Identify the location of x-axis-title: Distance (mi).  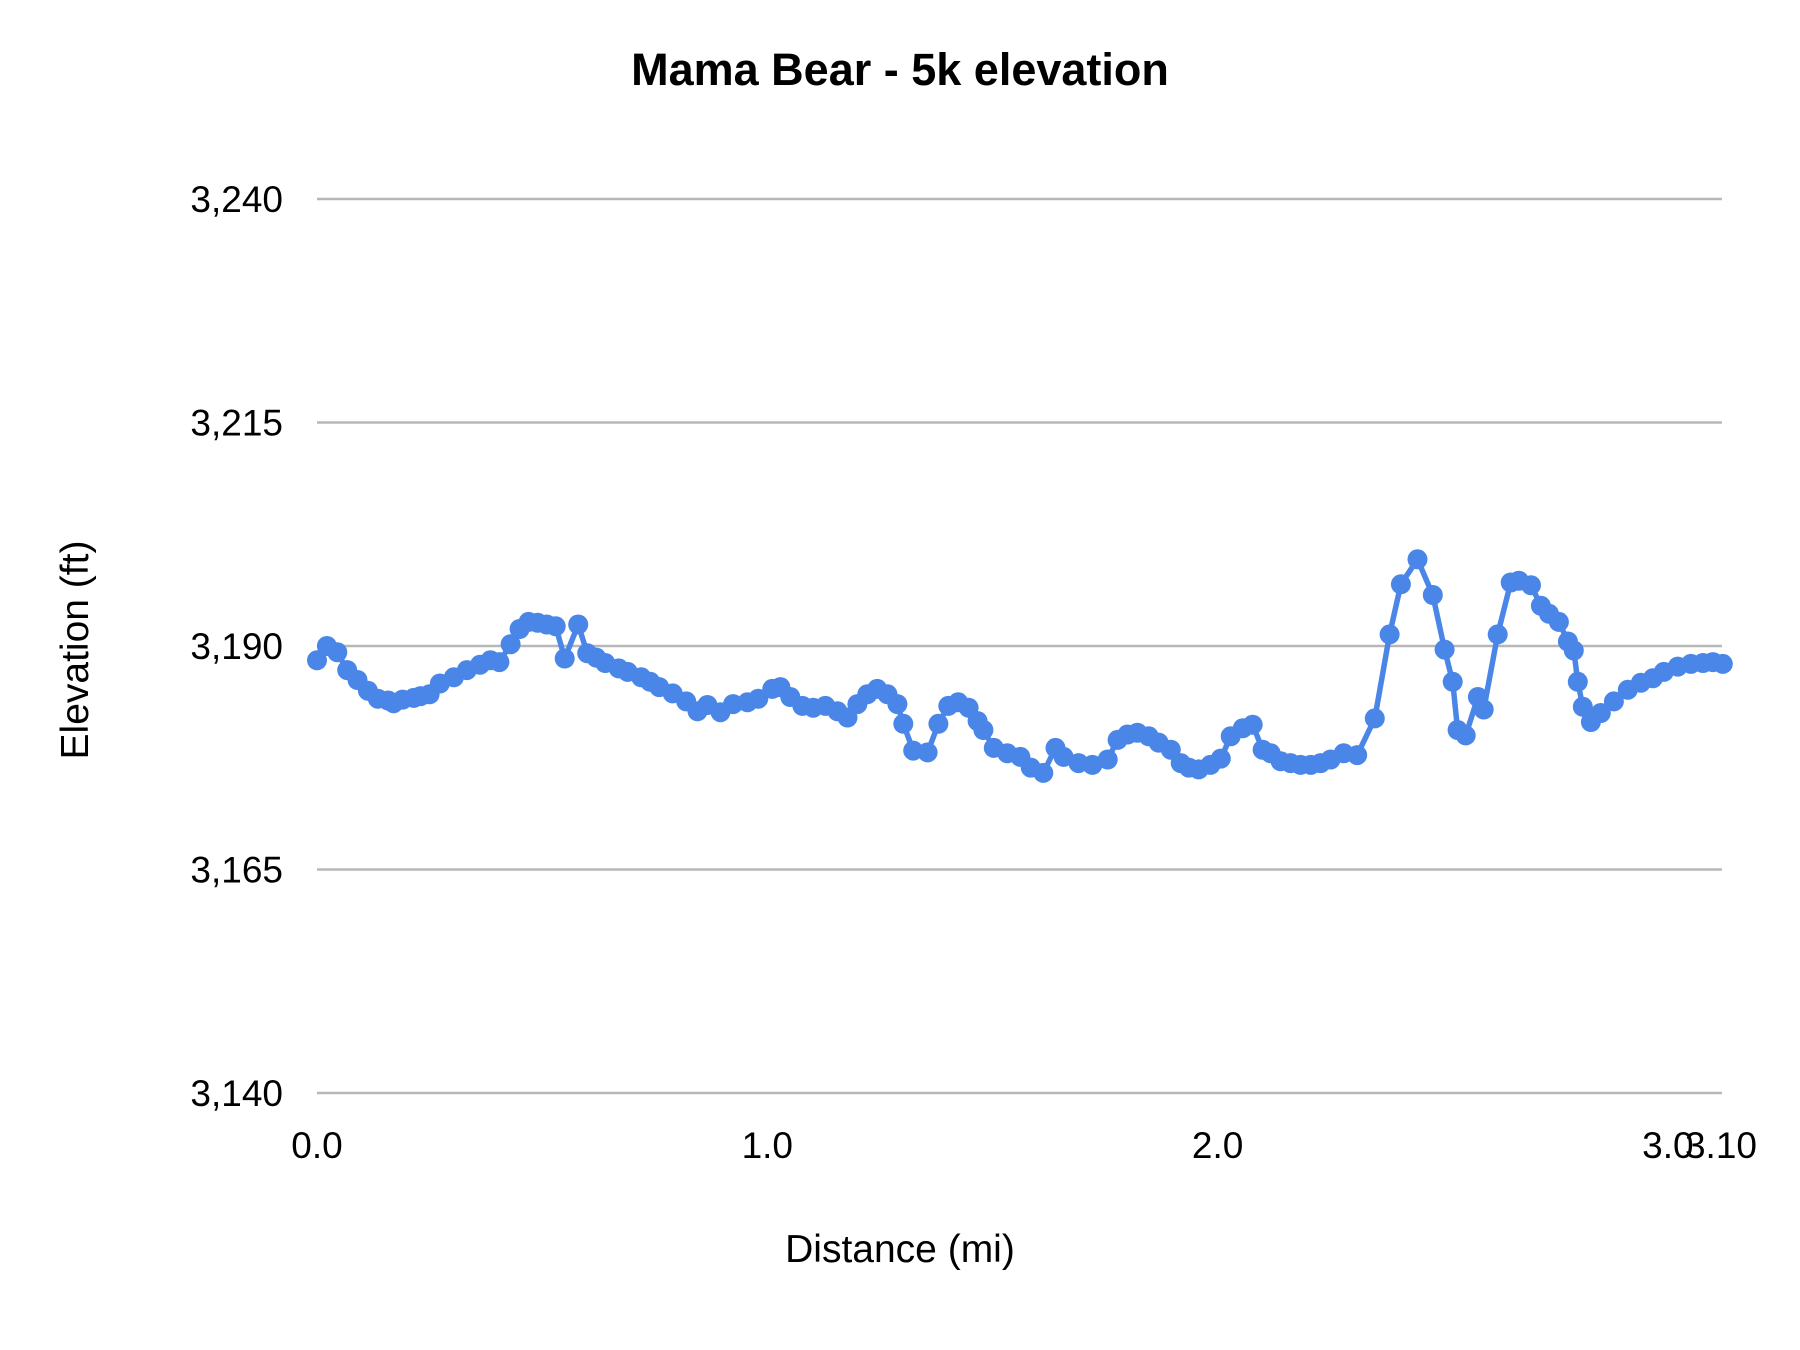
(900, 1249).